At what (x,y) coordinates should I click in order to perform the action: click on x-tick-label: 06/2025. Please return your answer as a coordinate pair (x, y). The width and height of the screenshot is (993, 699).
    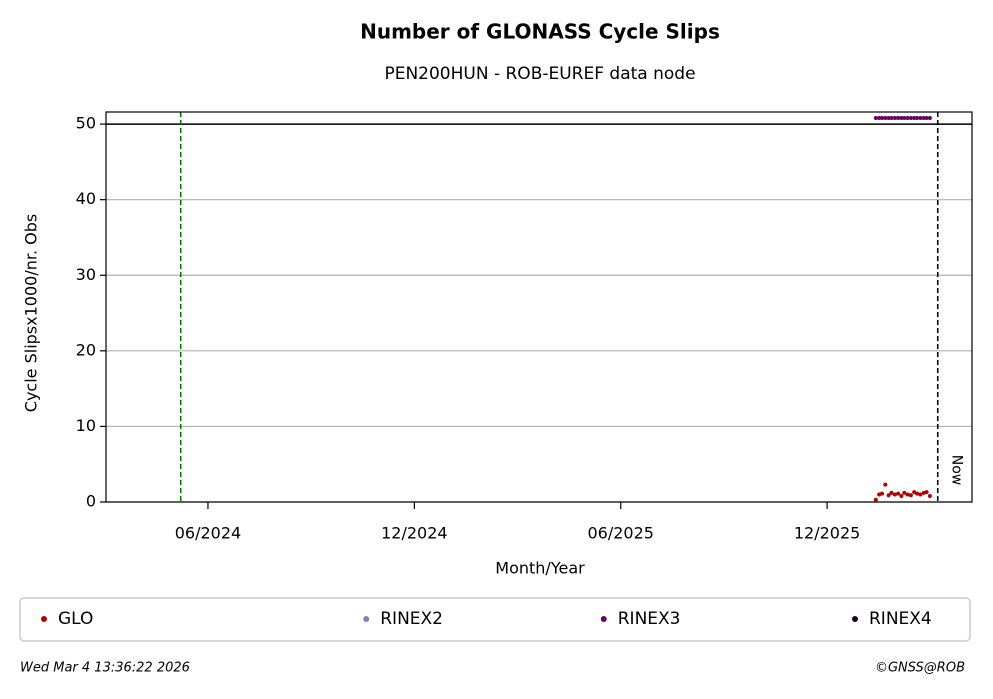
    Looking at the image, I should click on (620, 533).